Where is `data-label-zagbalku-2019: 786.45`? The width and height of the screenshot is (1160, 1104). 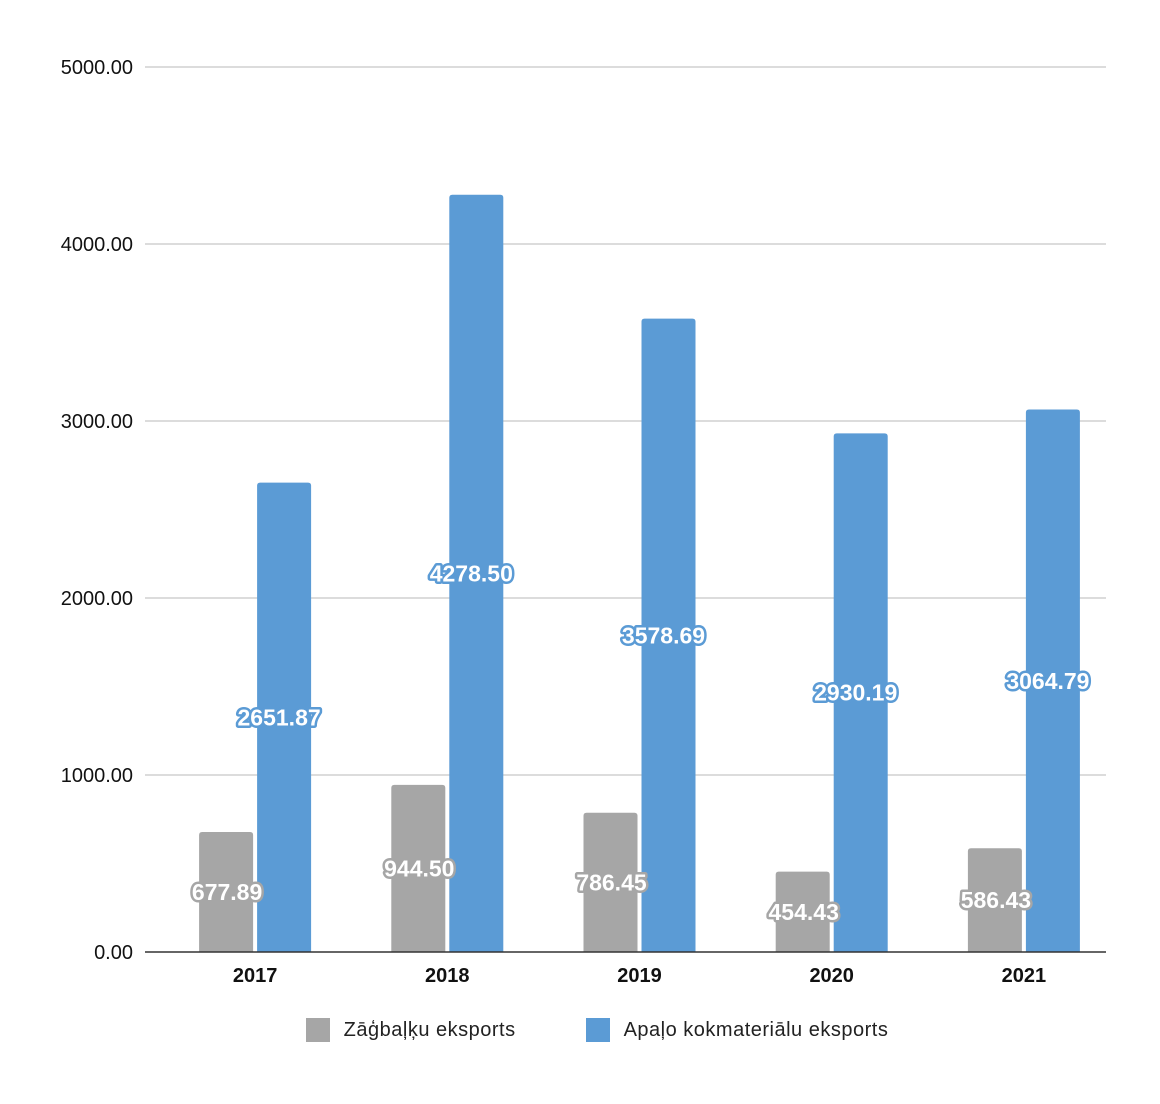
data-label-zagbalku-2019: 786.45 is located at coordinates (611, 882).